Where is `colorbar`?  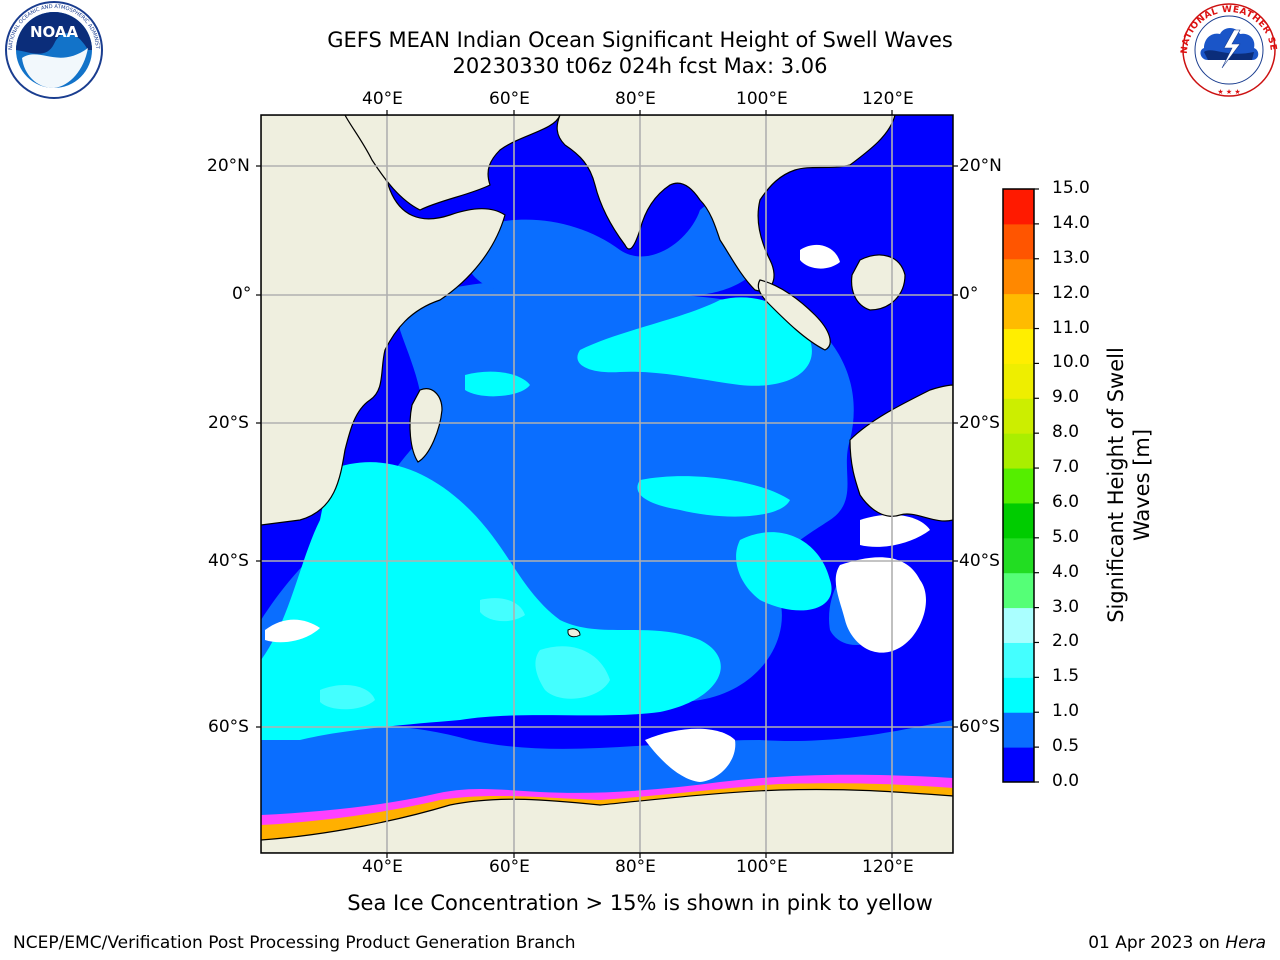 colorbar is located at coordinates (1020, 485).